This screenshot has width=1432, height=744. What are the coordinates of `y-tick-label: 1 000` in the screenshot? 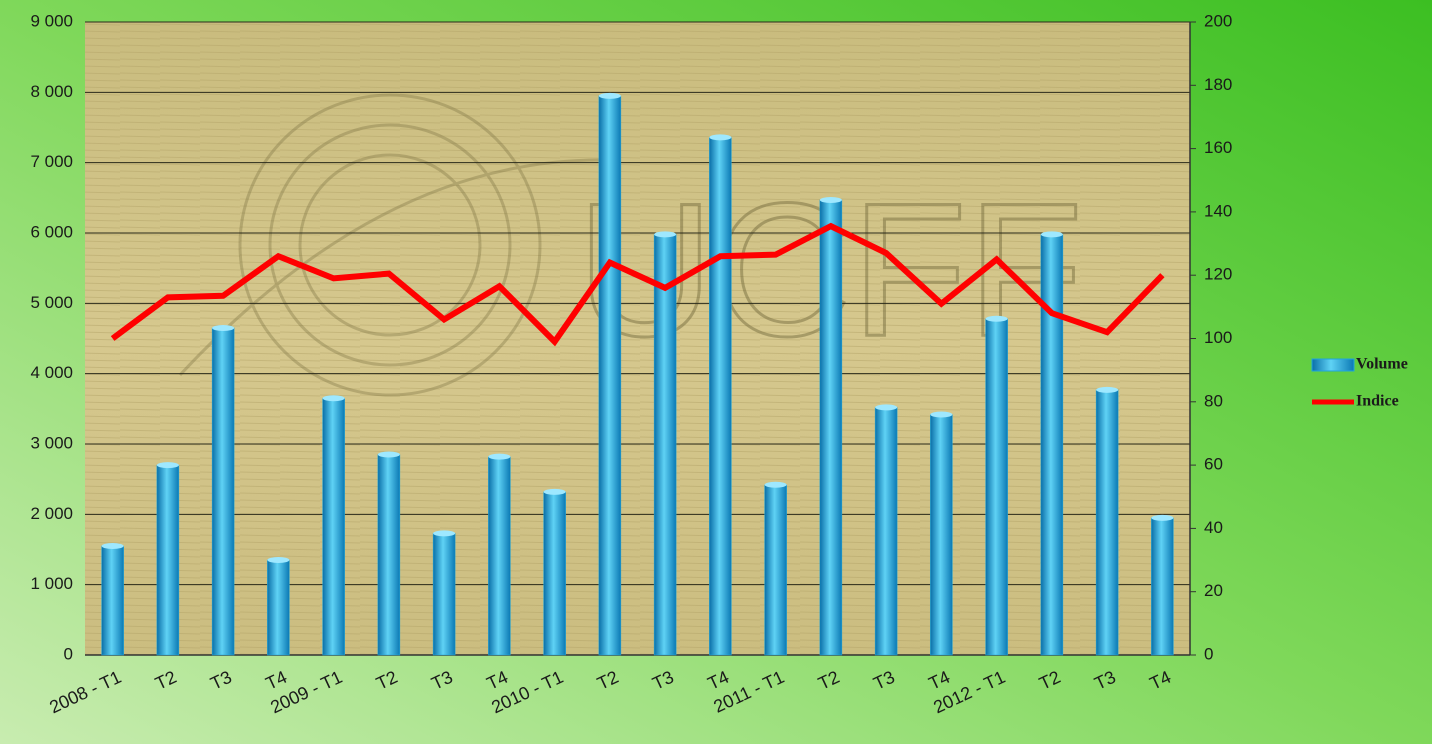 It's located at (51, 583).